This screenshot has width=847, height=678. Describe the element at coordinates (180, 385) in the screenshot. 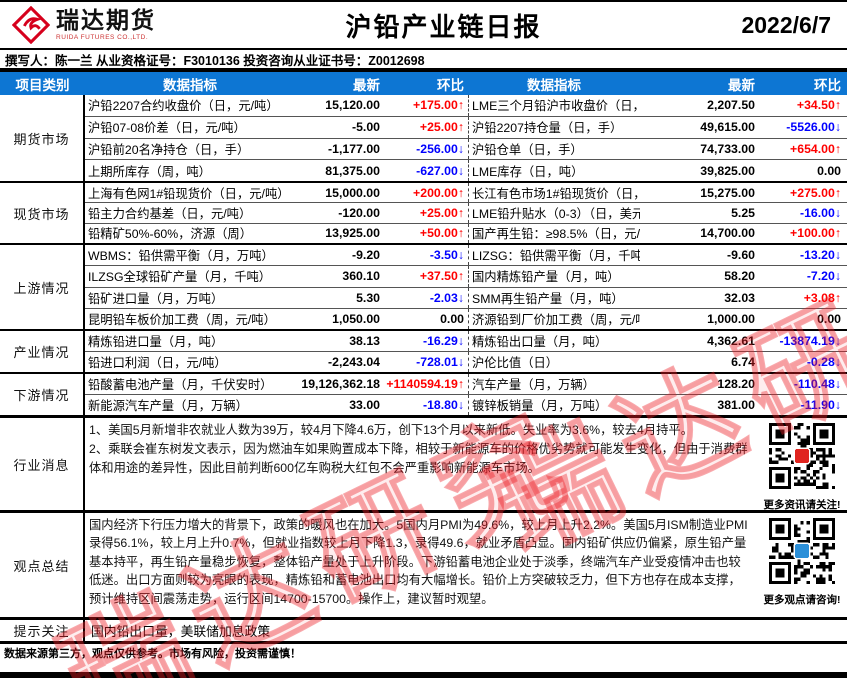

I see `indicator-left: 铅酸蓄电池产量（月，千伏安时）` at that location.